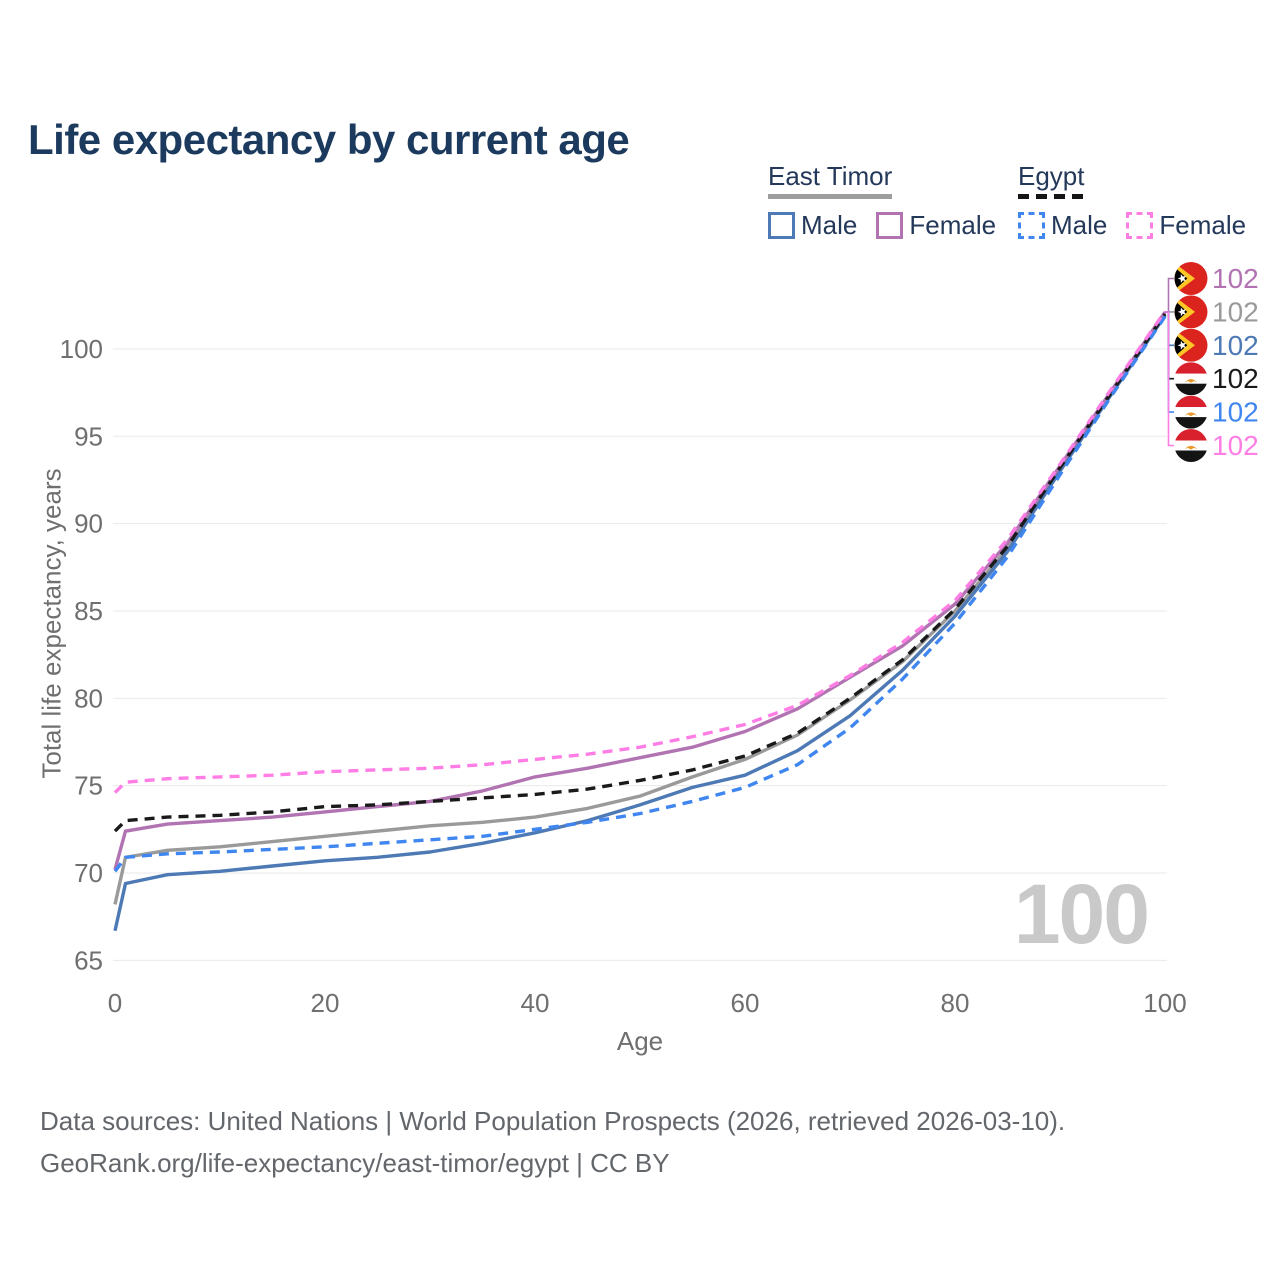 The width and height of the screenshot is (1280, 1280). What do you see at coordinates (1051, 196) in the screenshot?
I see `legend-line-sample-egypt` at bounding box center [1051, 196].